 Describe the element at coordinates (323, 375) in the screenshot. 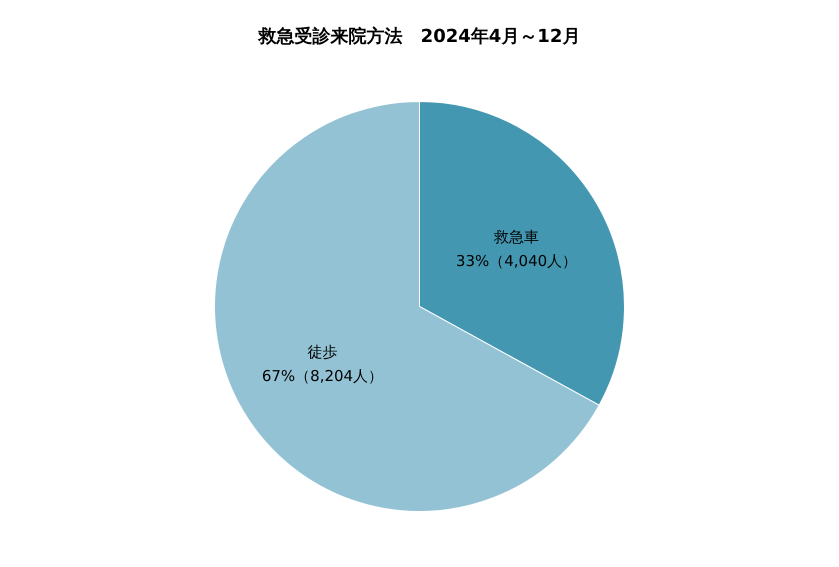

I see `data-label: 67%（8,204人）` at that location.